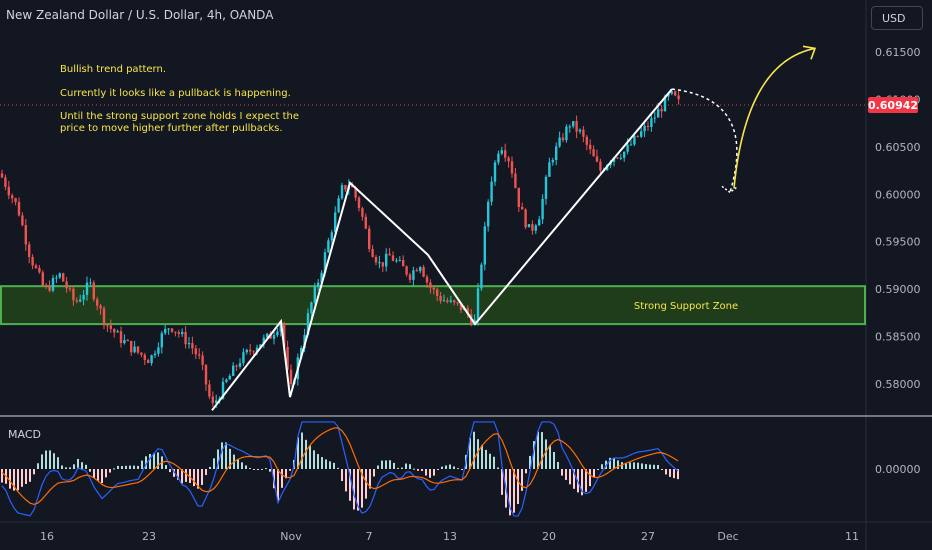 Image resolution: width=932 pixels, height=550 pixels. What do you see at coordinates (149, 536) in the screenshot?
I see `x-tick-label: 23` at bounding box center [149, 536].